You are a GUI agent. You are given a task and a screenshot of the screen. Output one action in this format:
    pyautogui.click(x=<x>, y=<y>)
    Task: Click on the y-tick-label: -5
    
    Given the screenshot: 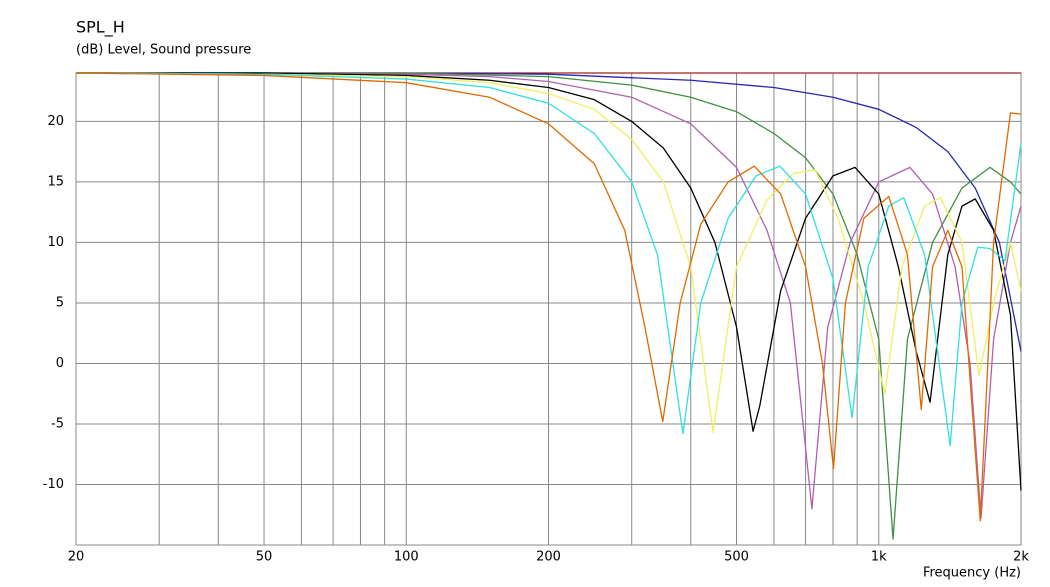 What is the action you would take?
    pyautogui.click(x=57, y=423)
    